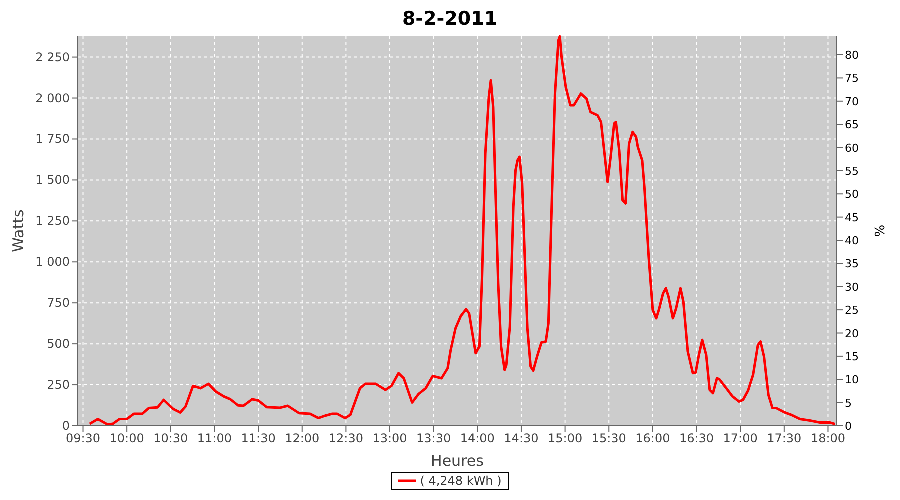 The image size is (900, 500). Describe the element at coordinates (852, 148) in the screenshot. I see `y2-tick-label: 60` at that location.